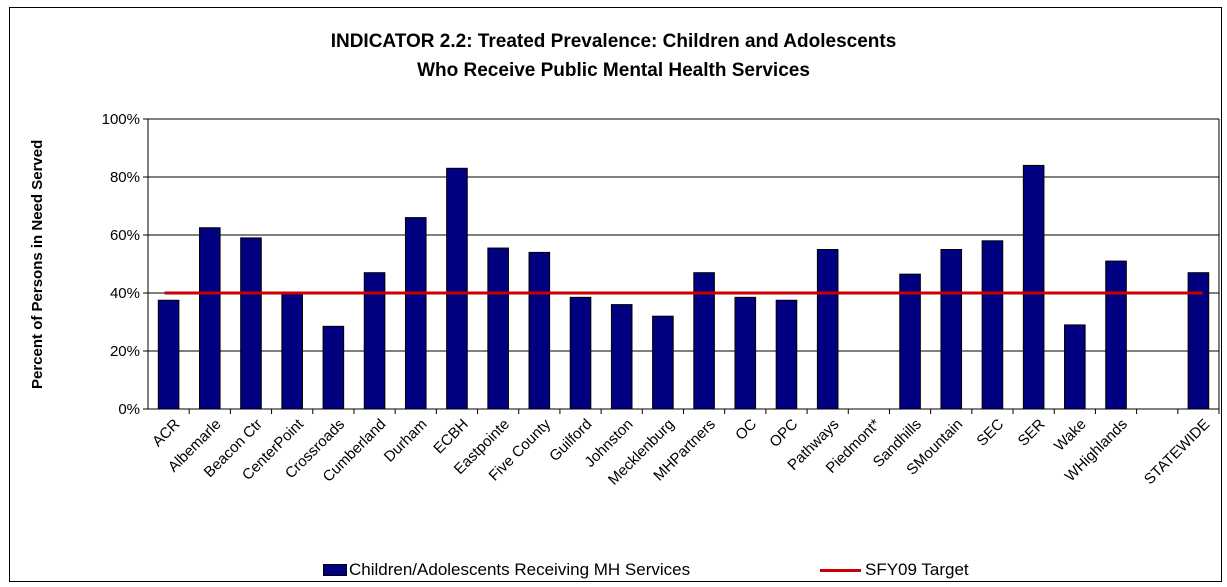 Image resolution: width=1227 pixels, height=587 pixels. What do you see at coordinates (498, 328) in the screenshot?
I see `bar-eastpointe` at bounding box center [498, 328].